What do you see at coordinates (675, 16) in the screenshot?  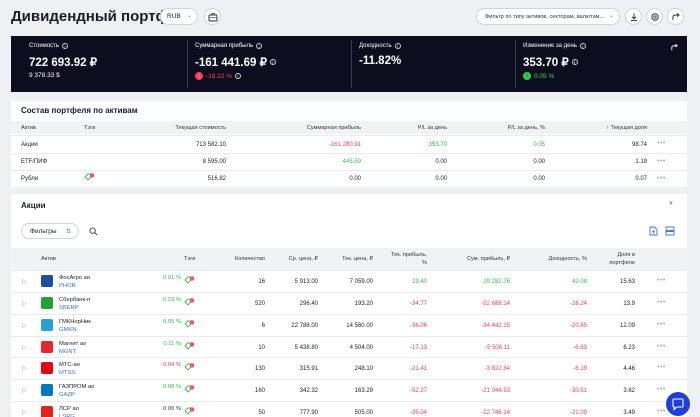 I see `share-button` at bounding box center [675, 16].